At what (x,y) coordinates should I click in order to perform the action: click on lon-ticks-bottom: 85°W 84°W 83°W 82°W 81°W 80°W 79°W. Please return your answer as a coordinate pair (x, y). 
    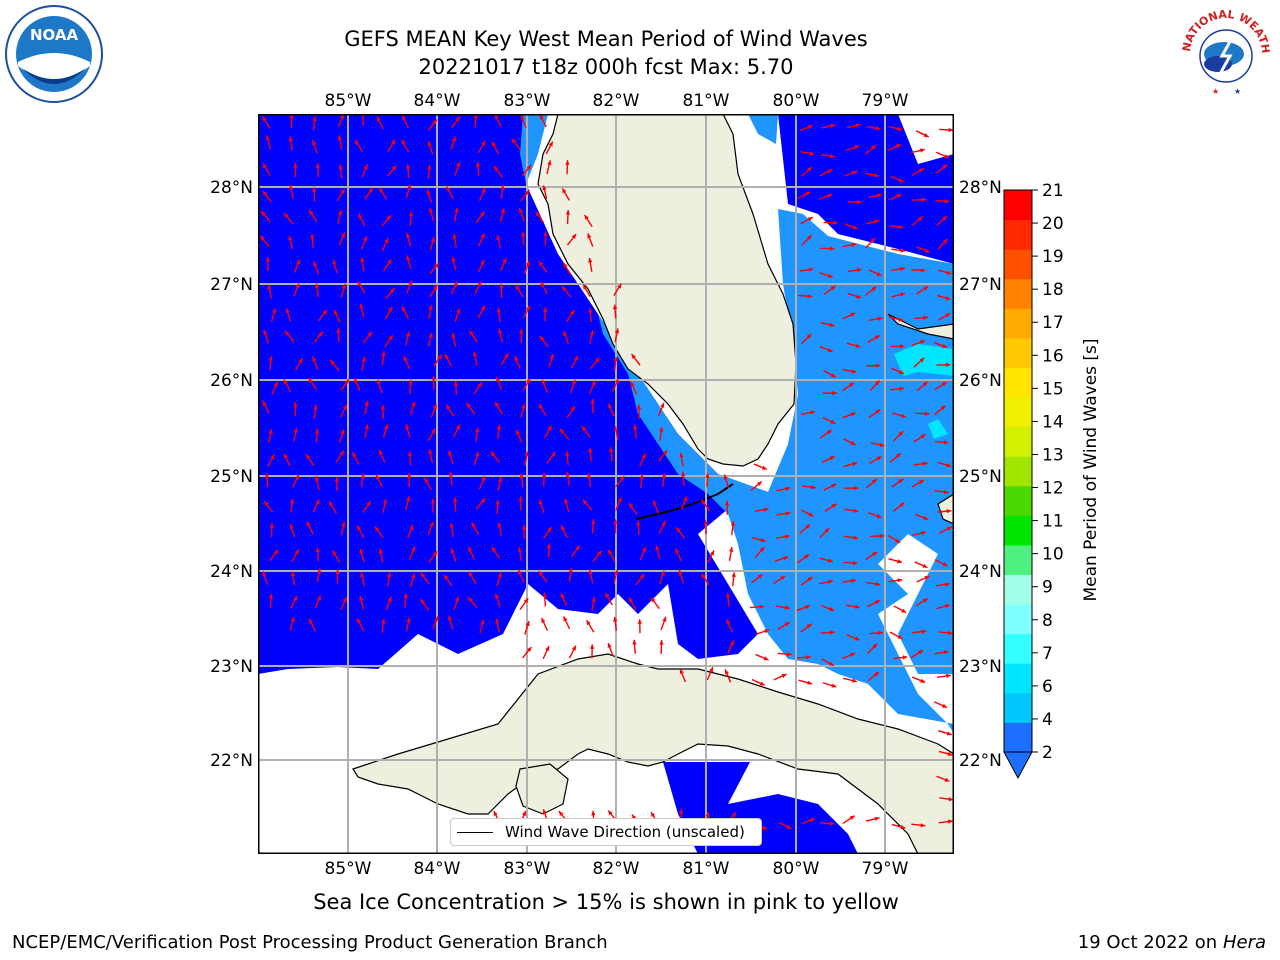
    Looking at the image, I should click on (617, 869).